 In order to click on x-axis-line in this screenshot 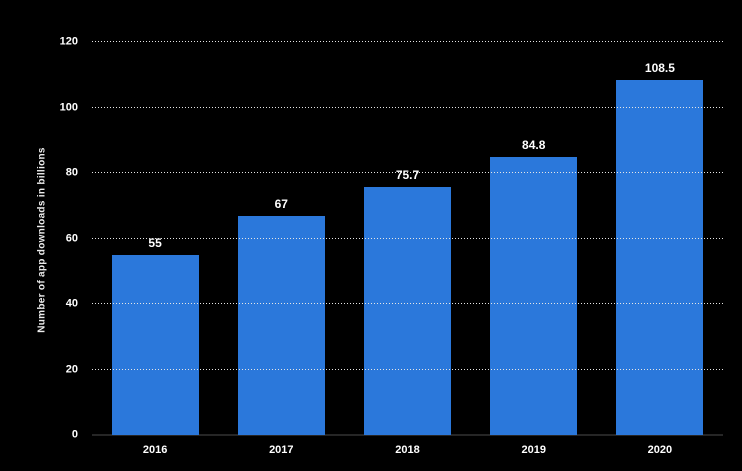, I will do `click(407, 435)`.